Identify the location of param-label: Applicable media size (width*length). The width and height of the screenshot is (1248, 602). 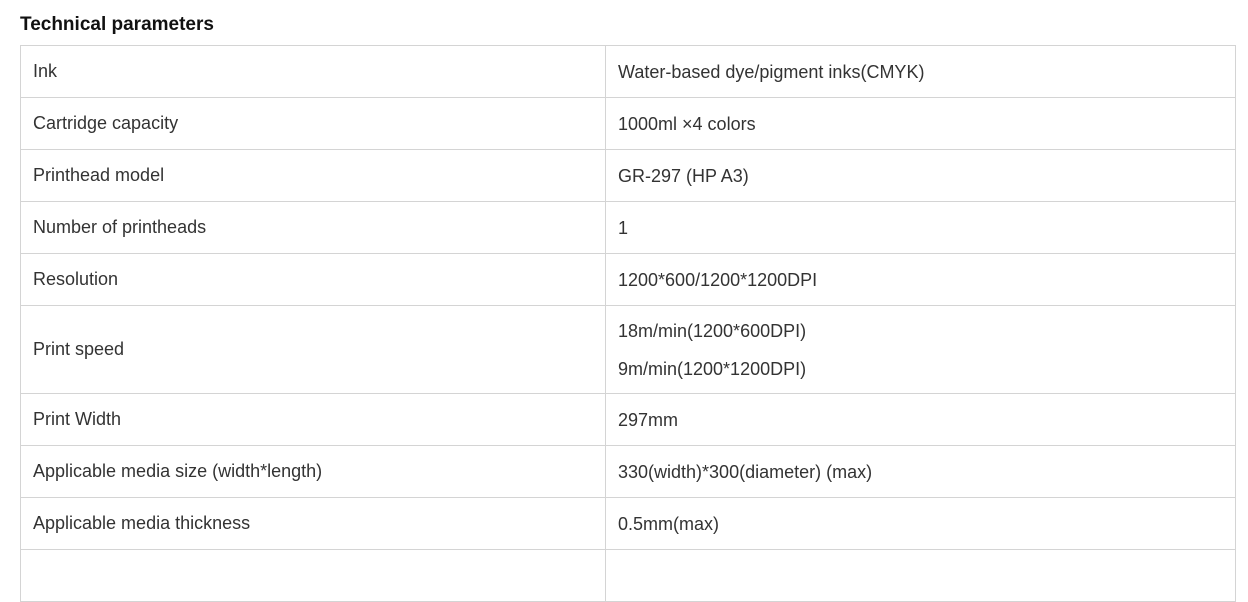
(313, 471).